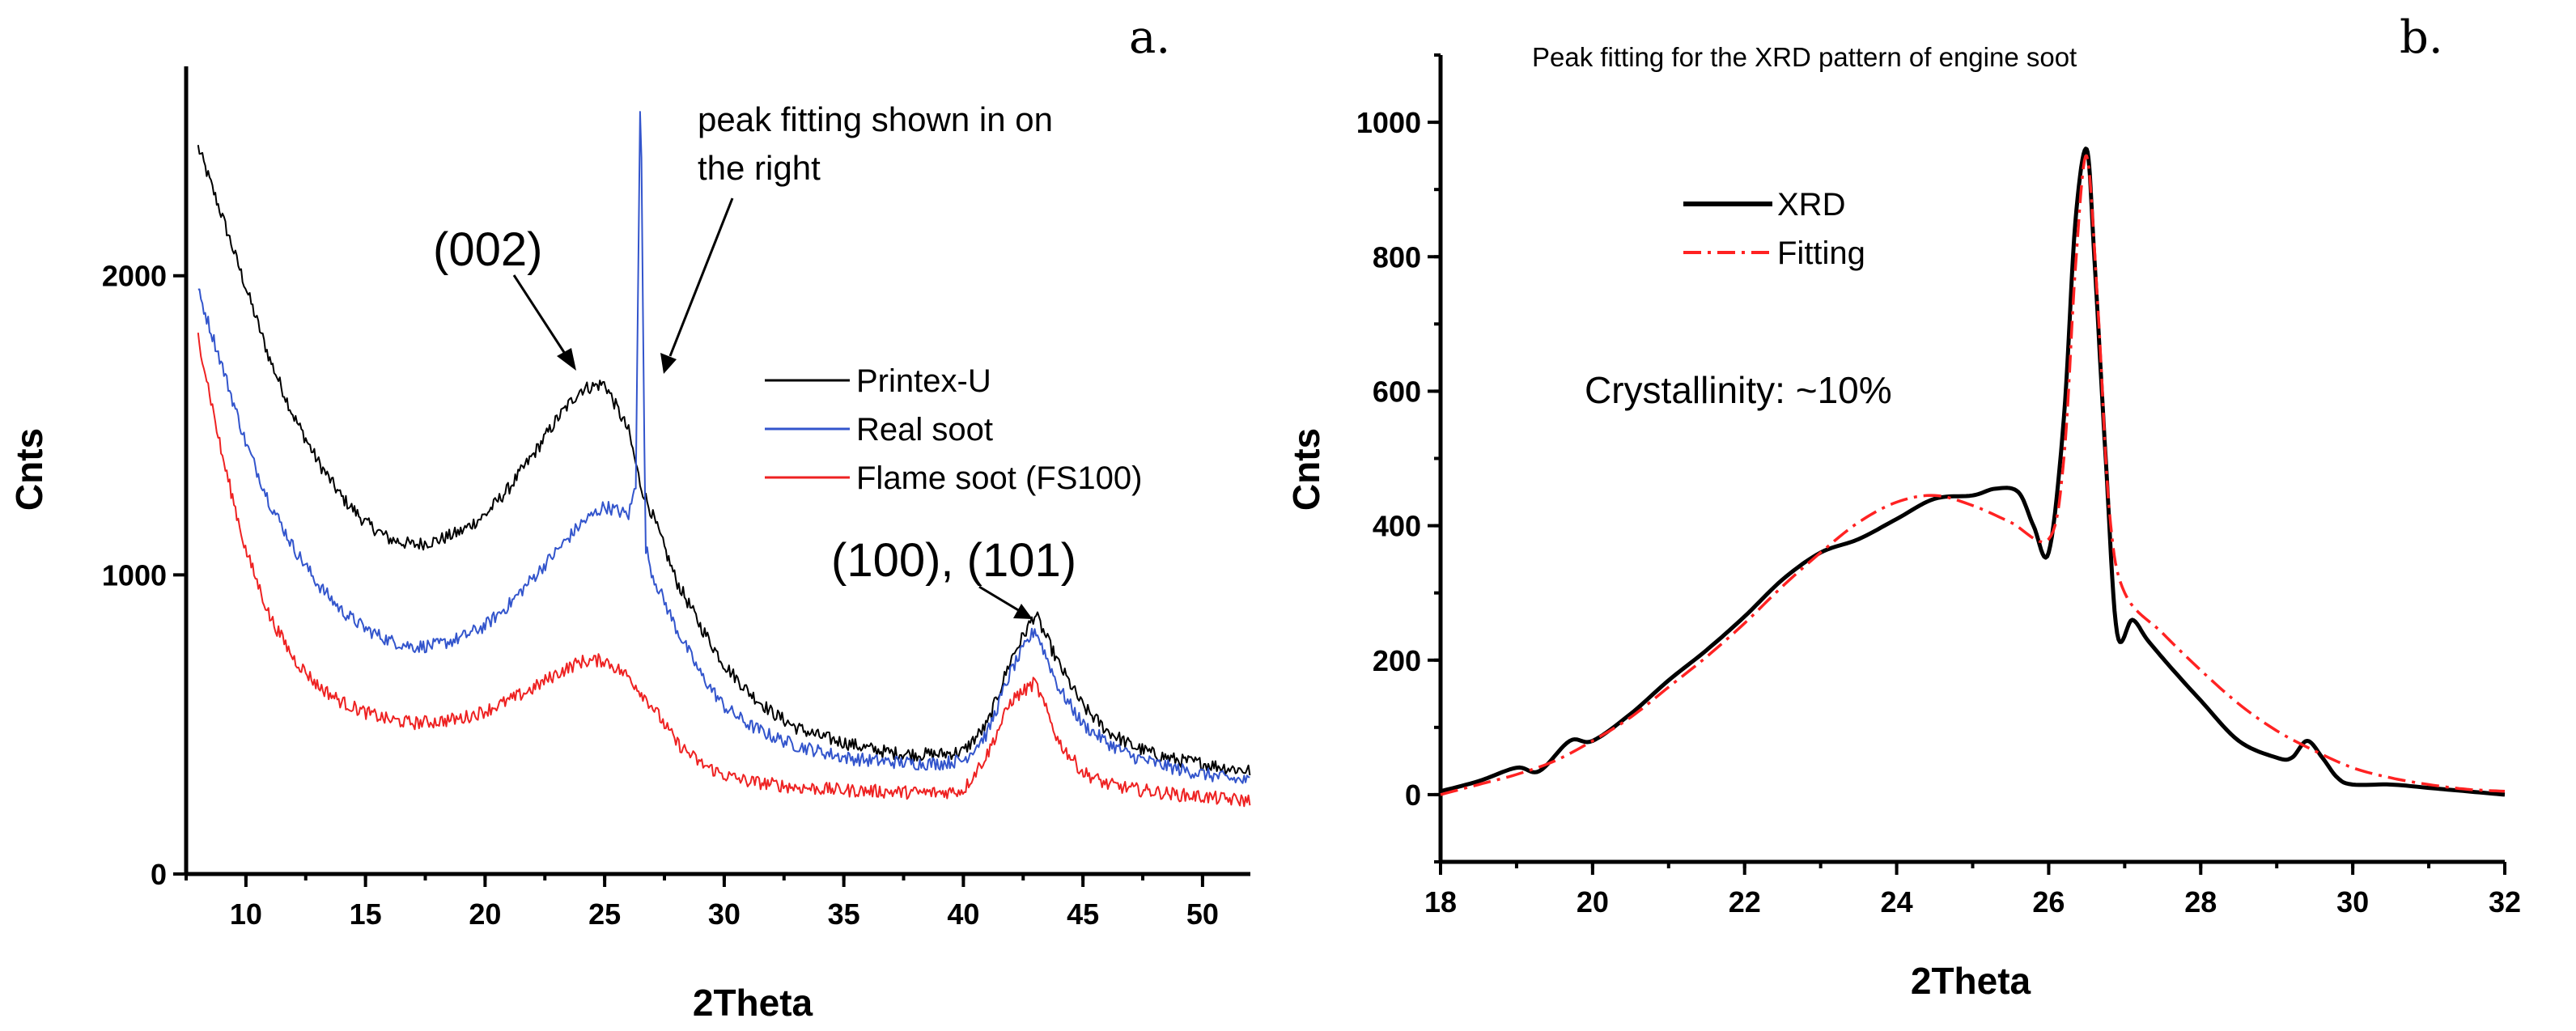 This screenshot has height=1031, width=2576. I want to click on peak-002-arrow-head, so click(566, 360).